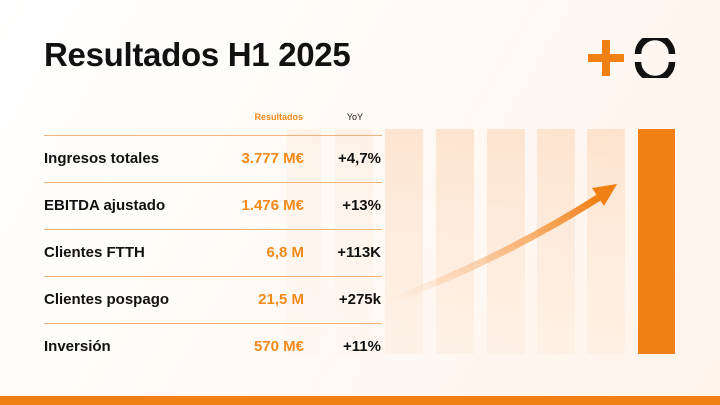 The width and height of the screenshot is (720, 405). Describe the element at coordinates (359, 299) in the screenshot. I see `row-yoy: +275k` at that location.